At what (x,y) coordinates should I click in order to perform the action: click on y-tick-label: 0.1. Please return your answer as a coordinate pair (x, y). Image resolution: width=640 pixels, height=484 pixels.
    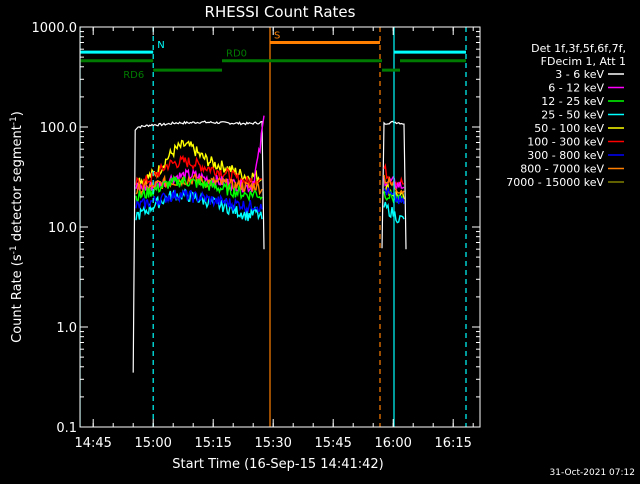
    Looking at the image, I should click on (66, 428).